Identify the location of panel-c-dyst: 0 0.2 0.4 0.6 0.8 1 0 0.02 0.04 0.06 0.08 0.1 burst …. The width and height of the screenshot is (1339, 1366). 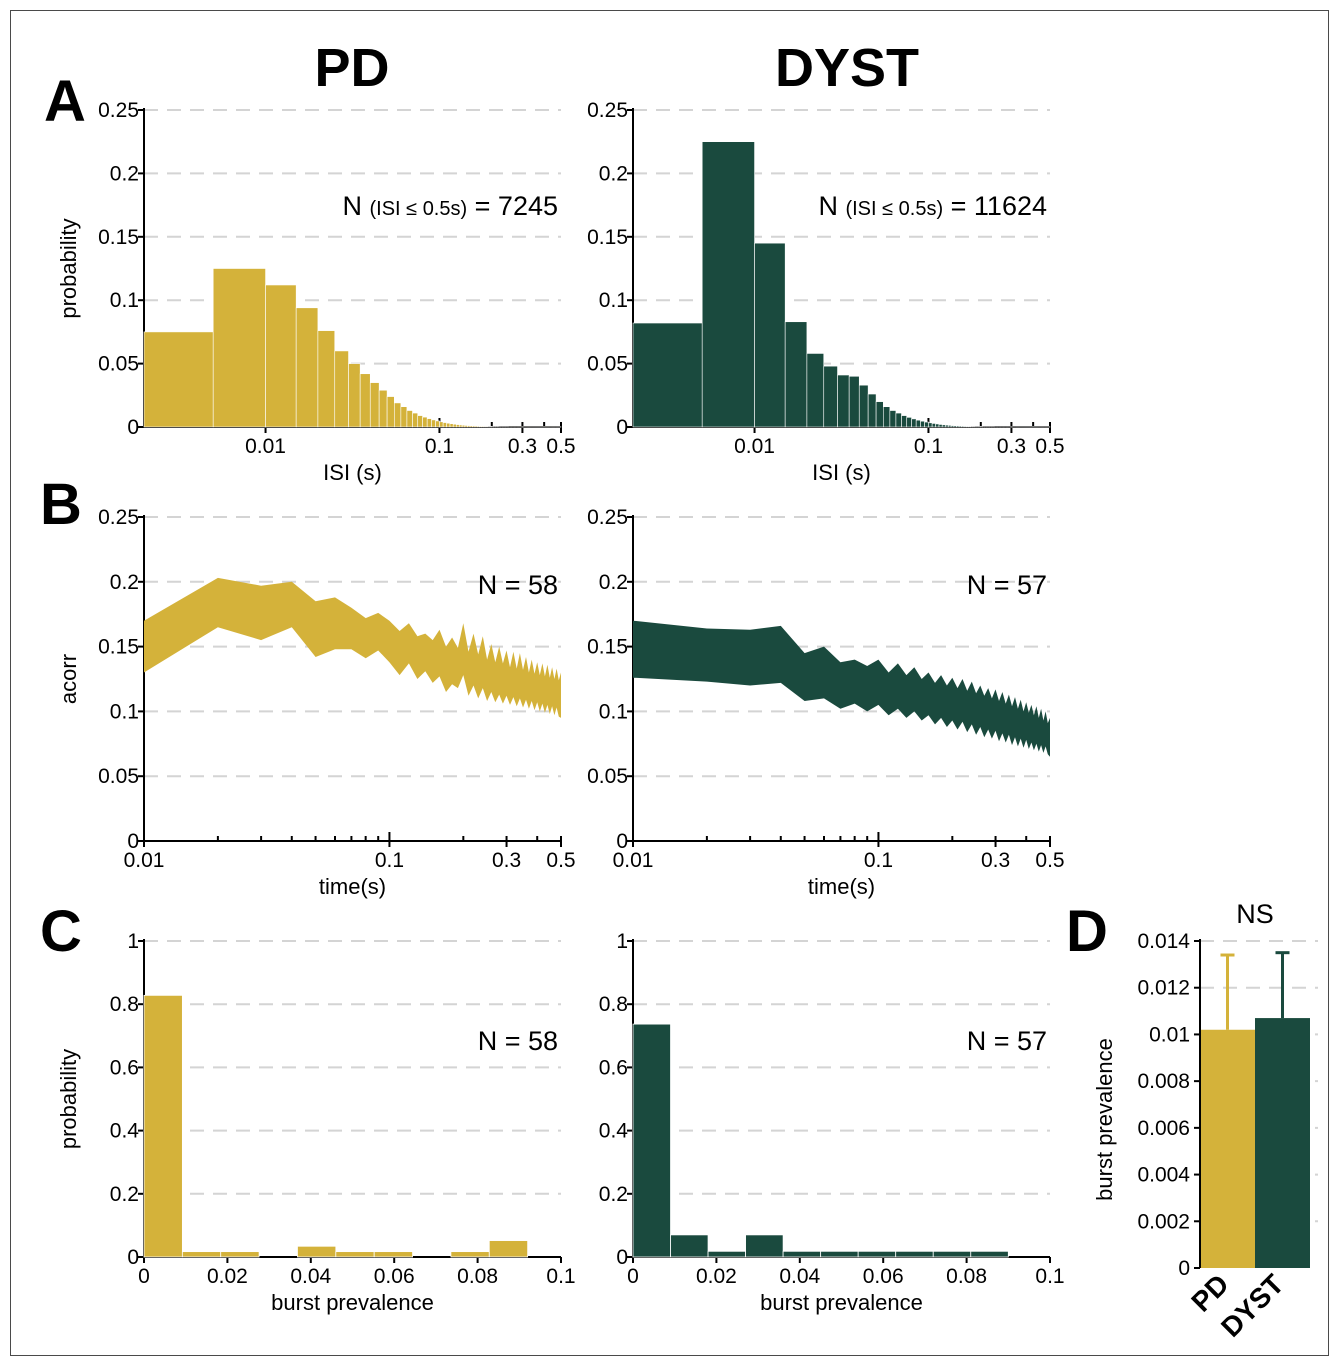
(832, 1122).